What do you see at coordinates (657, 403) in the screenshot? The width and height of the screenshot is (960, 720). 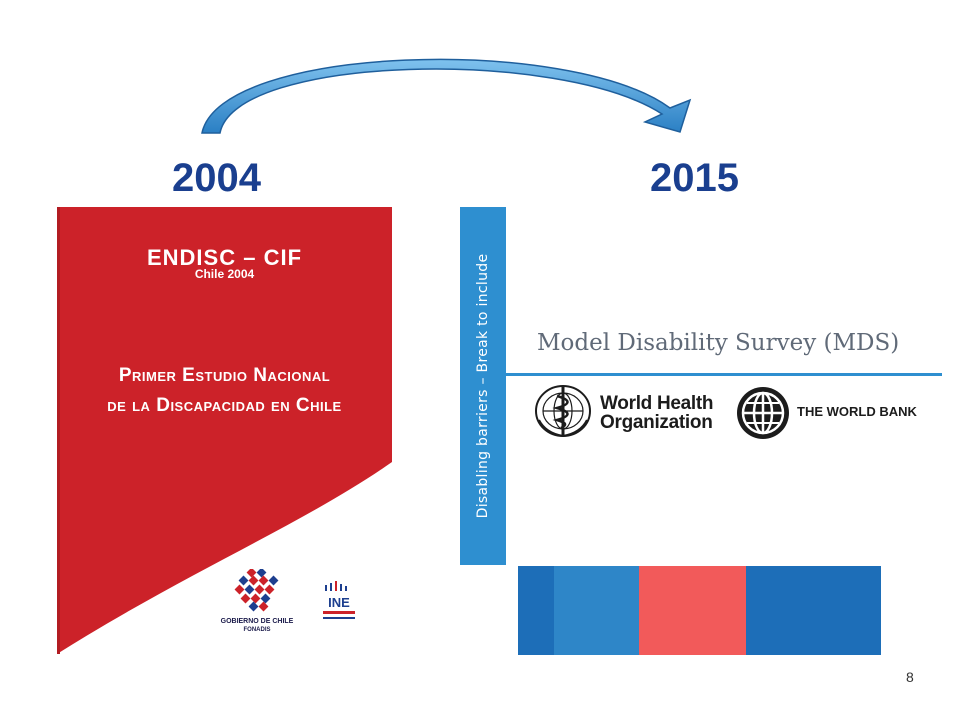 I see `who-line1: World Health` at bounding box center [657, 403].